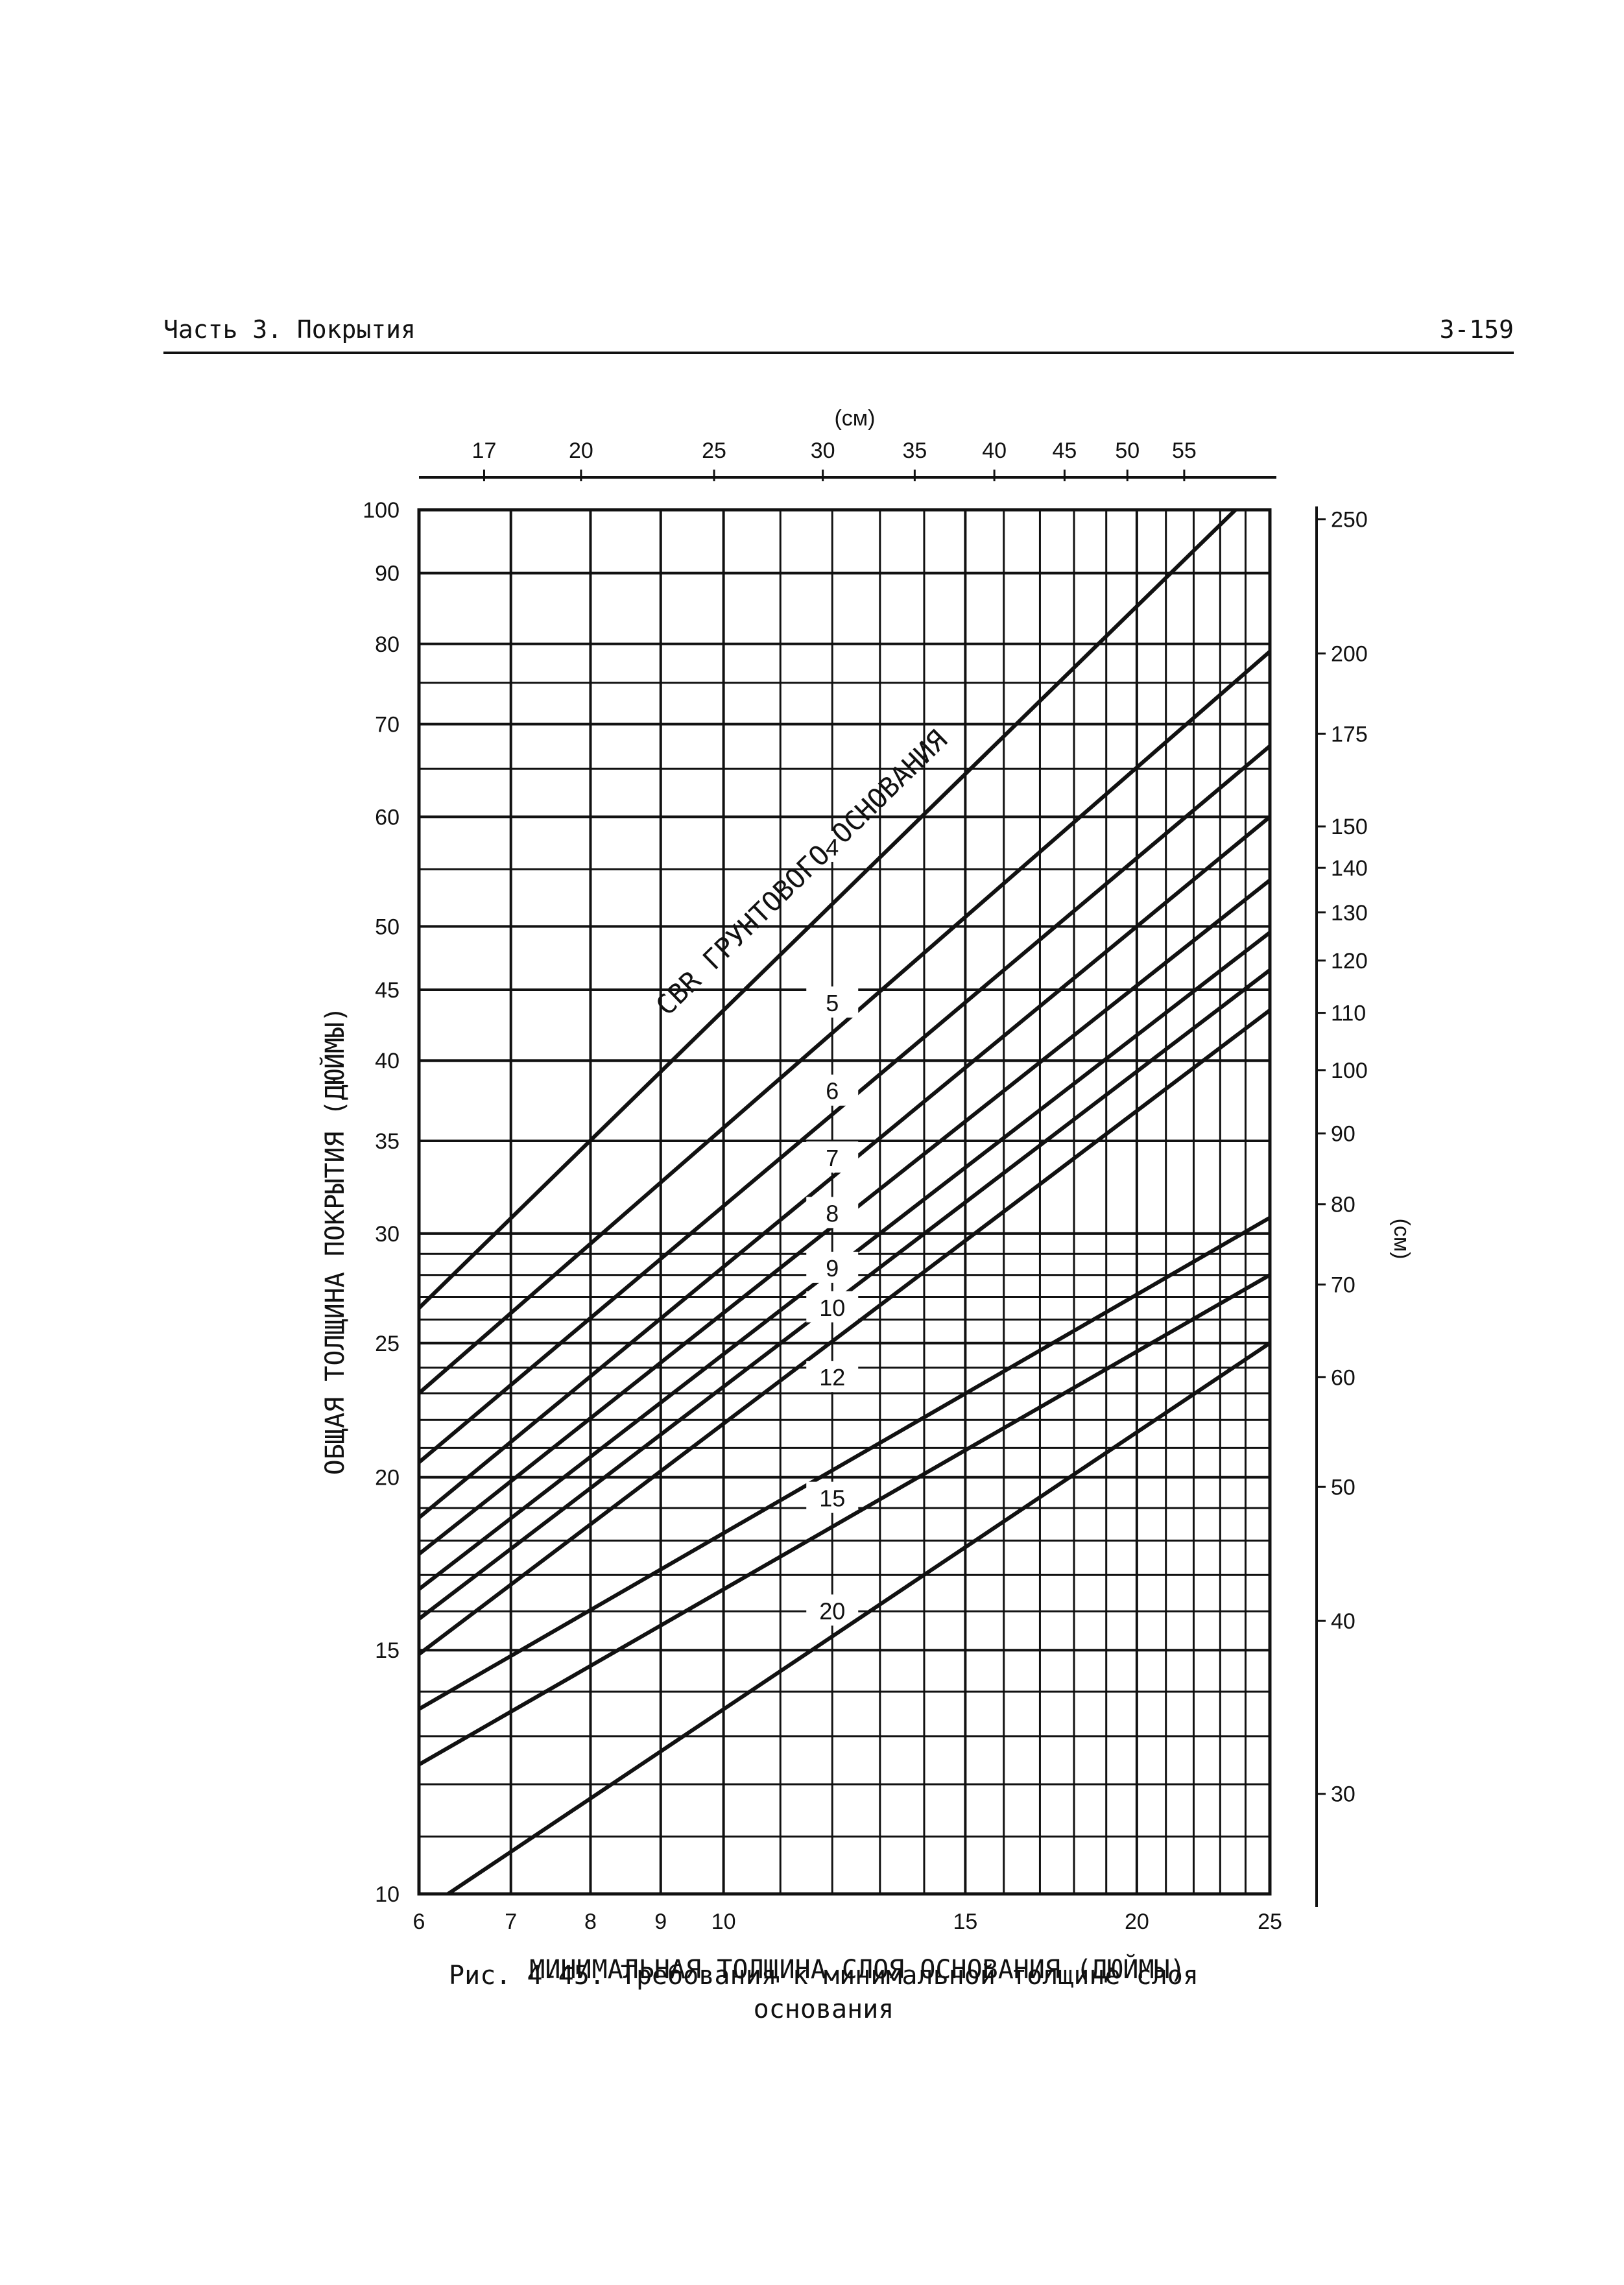  What do you see at coordinates (1349, 827) in the screenshot?
I see `right-axis-tick-label: 150` at bounding box center [1349, 827].